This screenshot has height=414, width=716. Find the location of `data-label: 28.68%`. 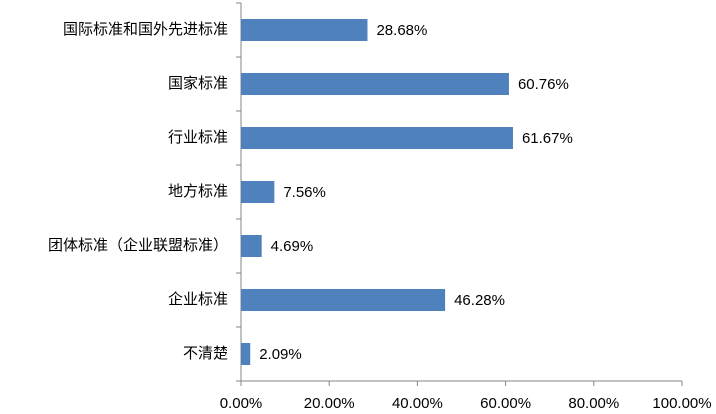

data-label: 28.68% is located at coordinates (401, 30).